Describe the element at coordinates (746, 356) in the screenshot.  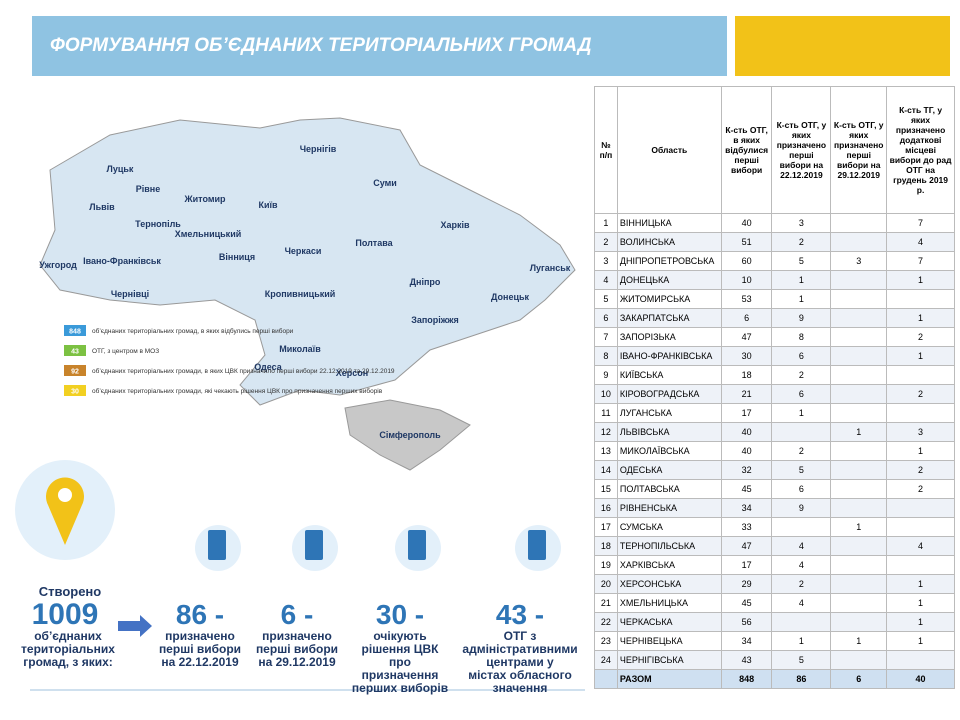
I see `table-cell: 30` at that location.